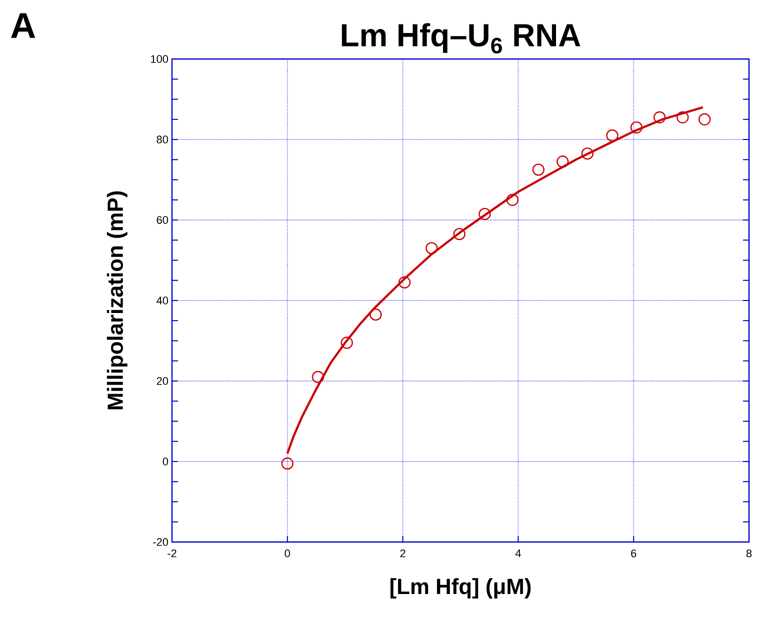 Image resolution: width=758 pixels, height=633 pixels. What do you see at coordinates (159, 59) in the screenshot?
I see `y-tick-label: 100` at bounding box center [159, 59].